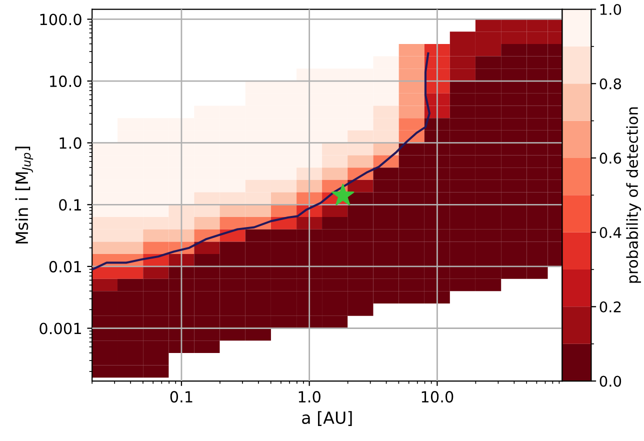 The height and width of the screenshot is (441, 644). I want to click on x-axis-title: a [AU], so click(327, 418).